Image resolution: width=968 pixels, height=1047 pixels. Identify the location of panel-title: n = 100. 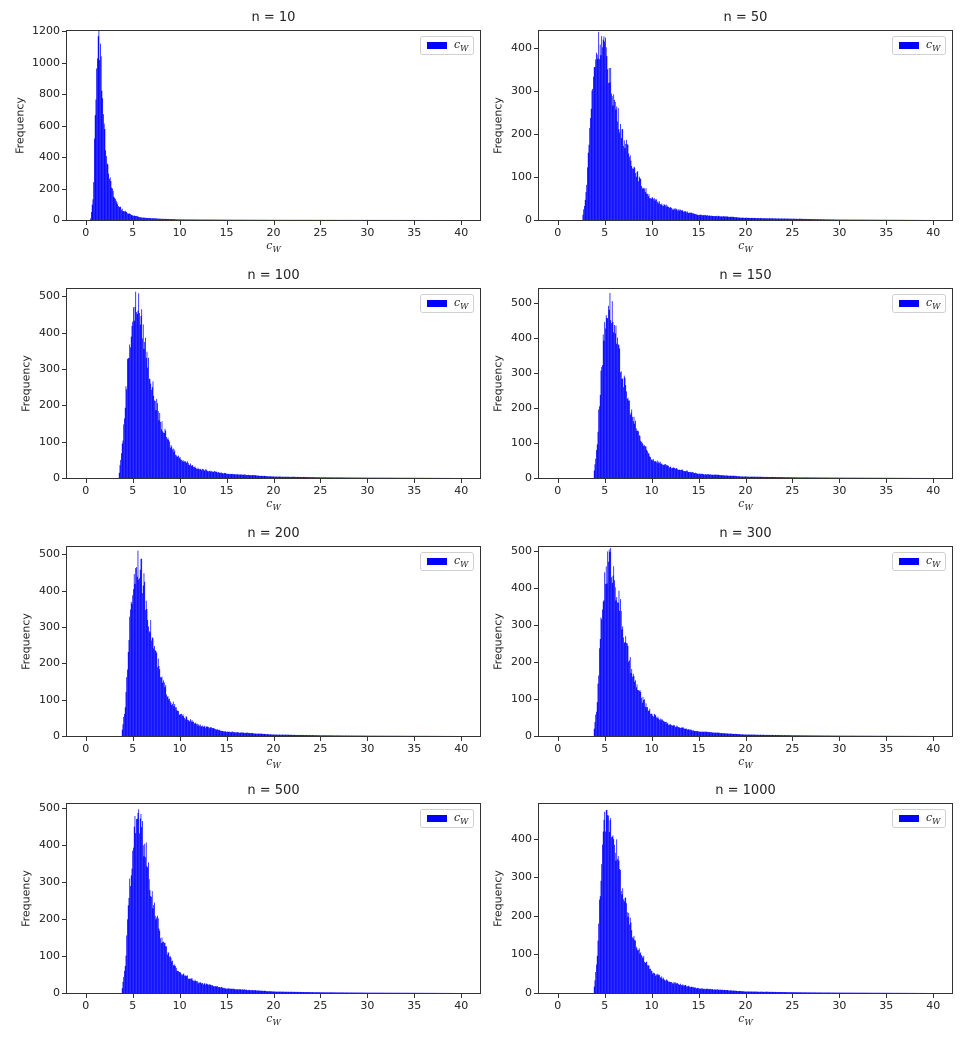
(273, 275).